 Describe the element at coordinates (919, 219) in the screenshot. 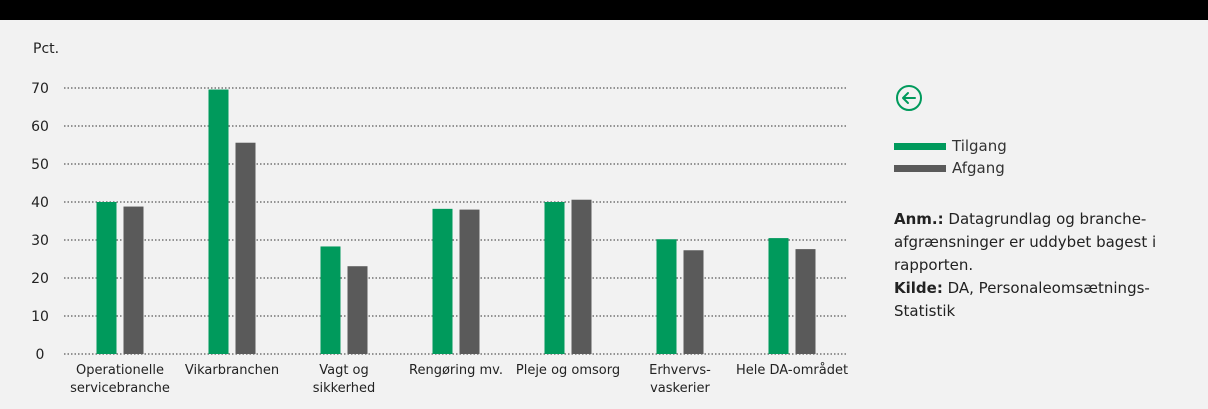

I see `note-anm-label: Anm.:` at that location.